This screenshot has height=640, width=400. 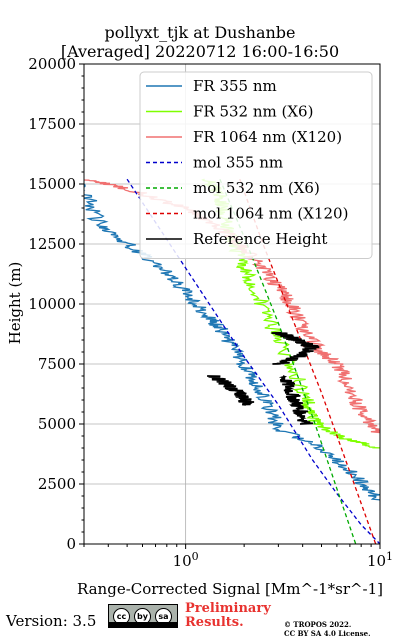 I want to click on version-text: Version: 3.5, so click(x=51, y=621).